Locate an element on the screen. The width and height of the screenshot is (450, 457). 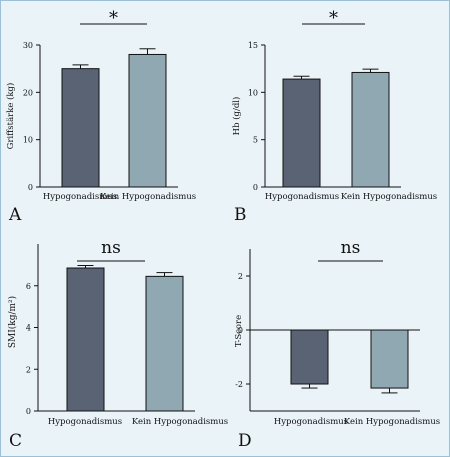
y-axis-label: Griffstärke (kg) is located at coordinates (10, 116).